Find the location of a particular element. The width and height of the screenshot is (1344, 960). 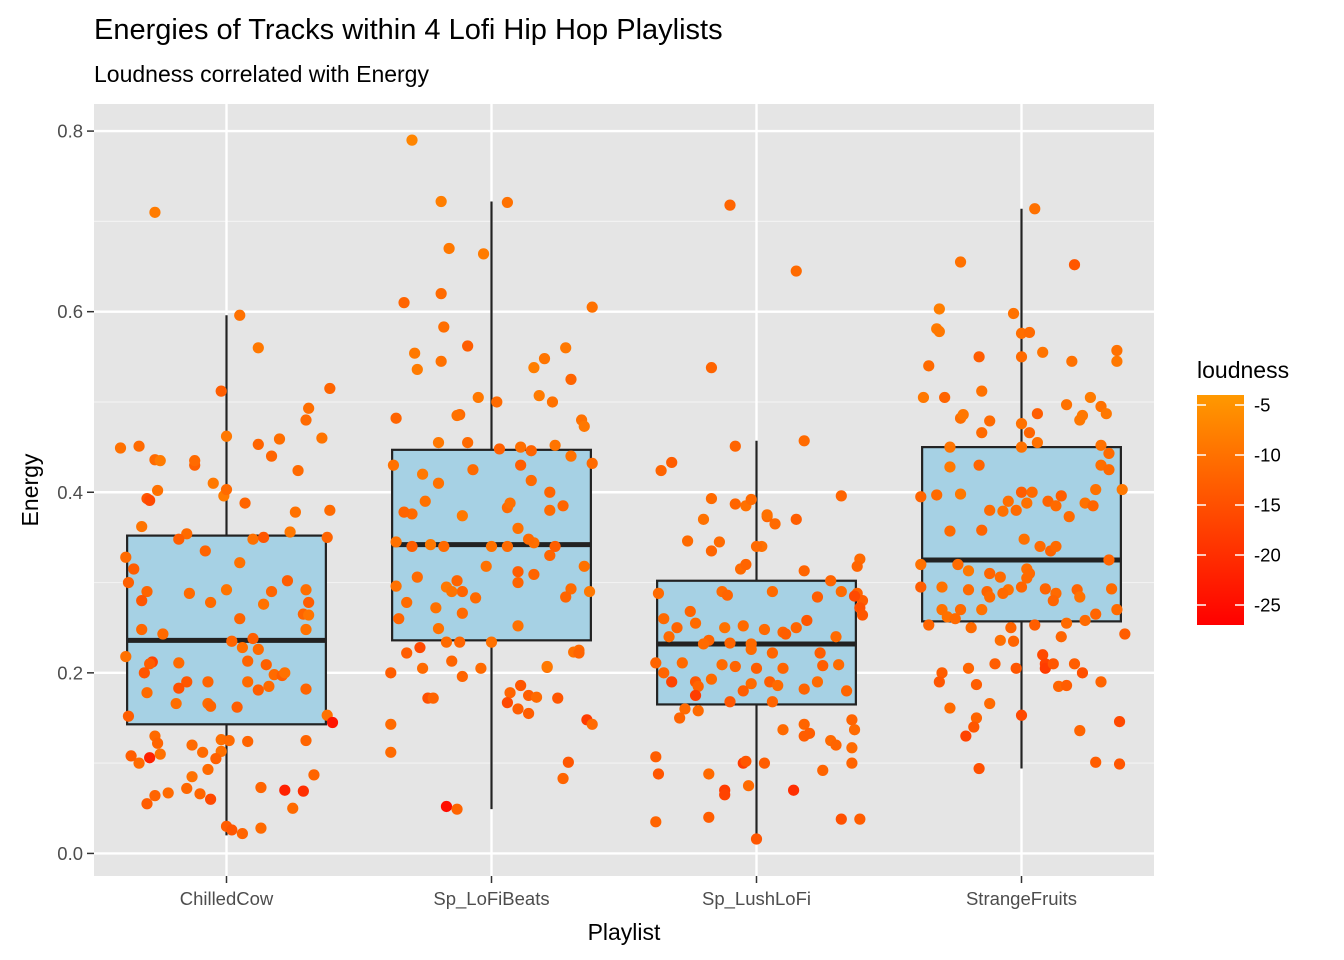

y-axis-label: Energy is located at coordinates (30, 489).